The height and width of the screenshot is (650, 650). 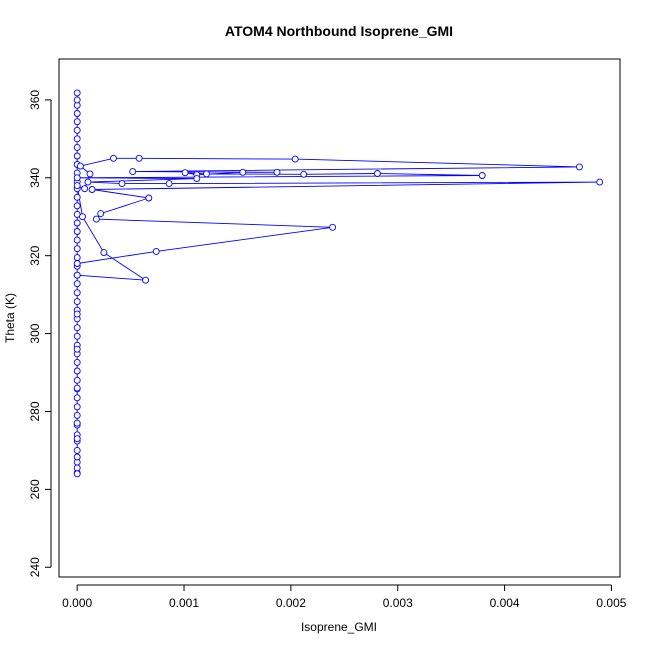 I want to click on x-axis-label: Isoprene_GMI, so click(x=339, y=627).